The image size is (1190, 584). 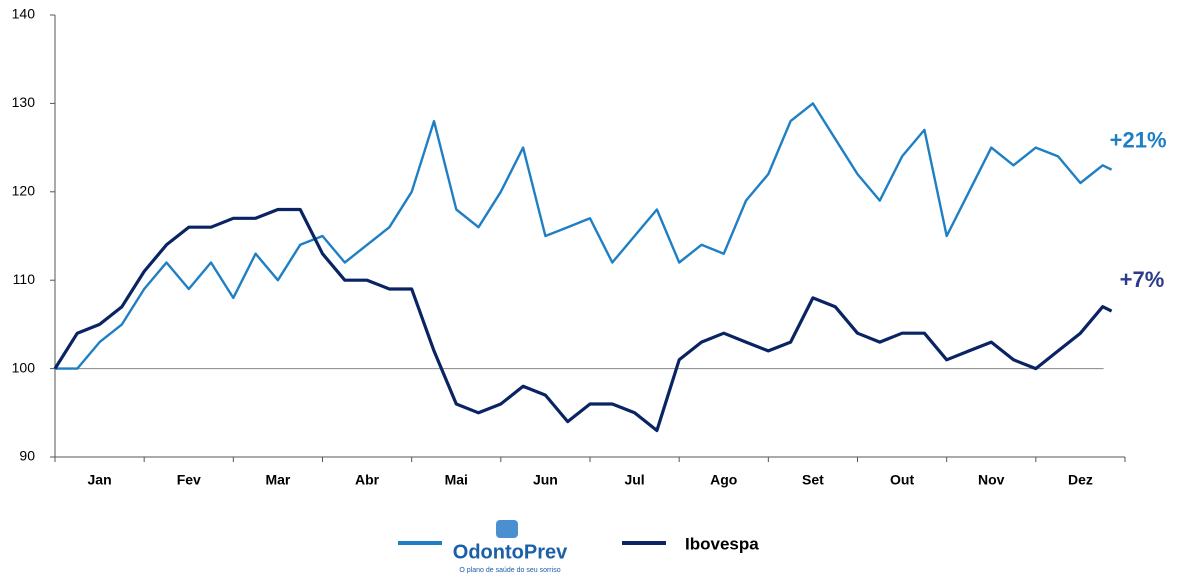 I want to click on x-tick-label: Nov, so click(x=991, y=480).